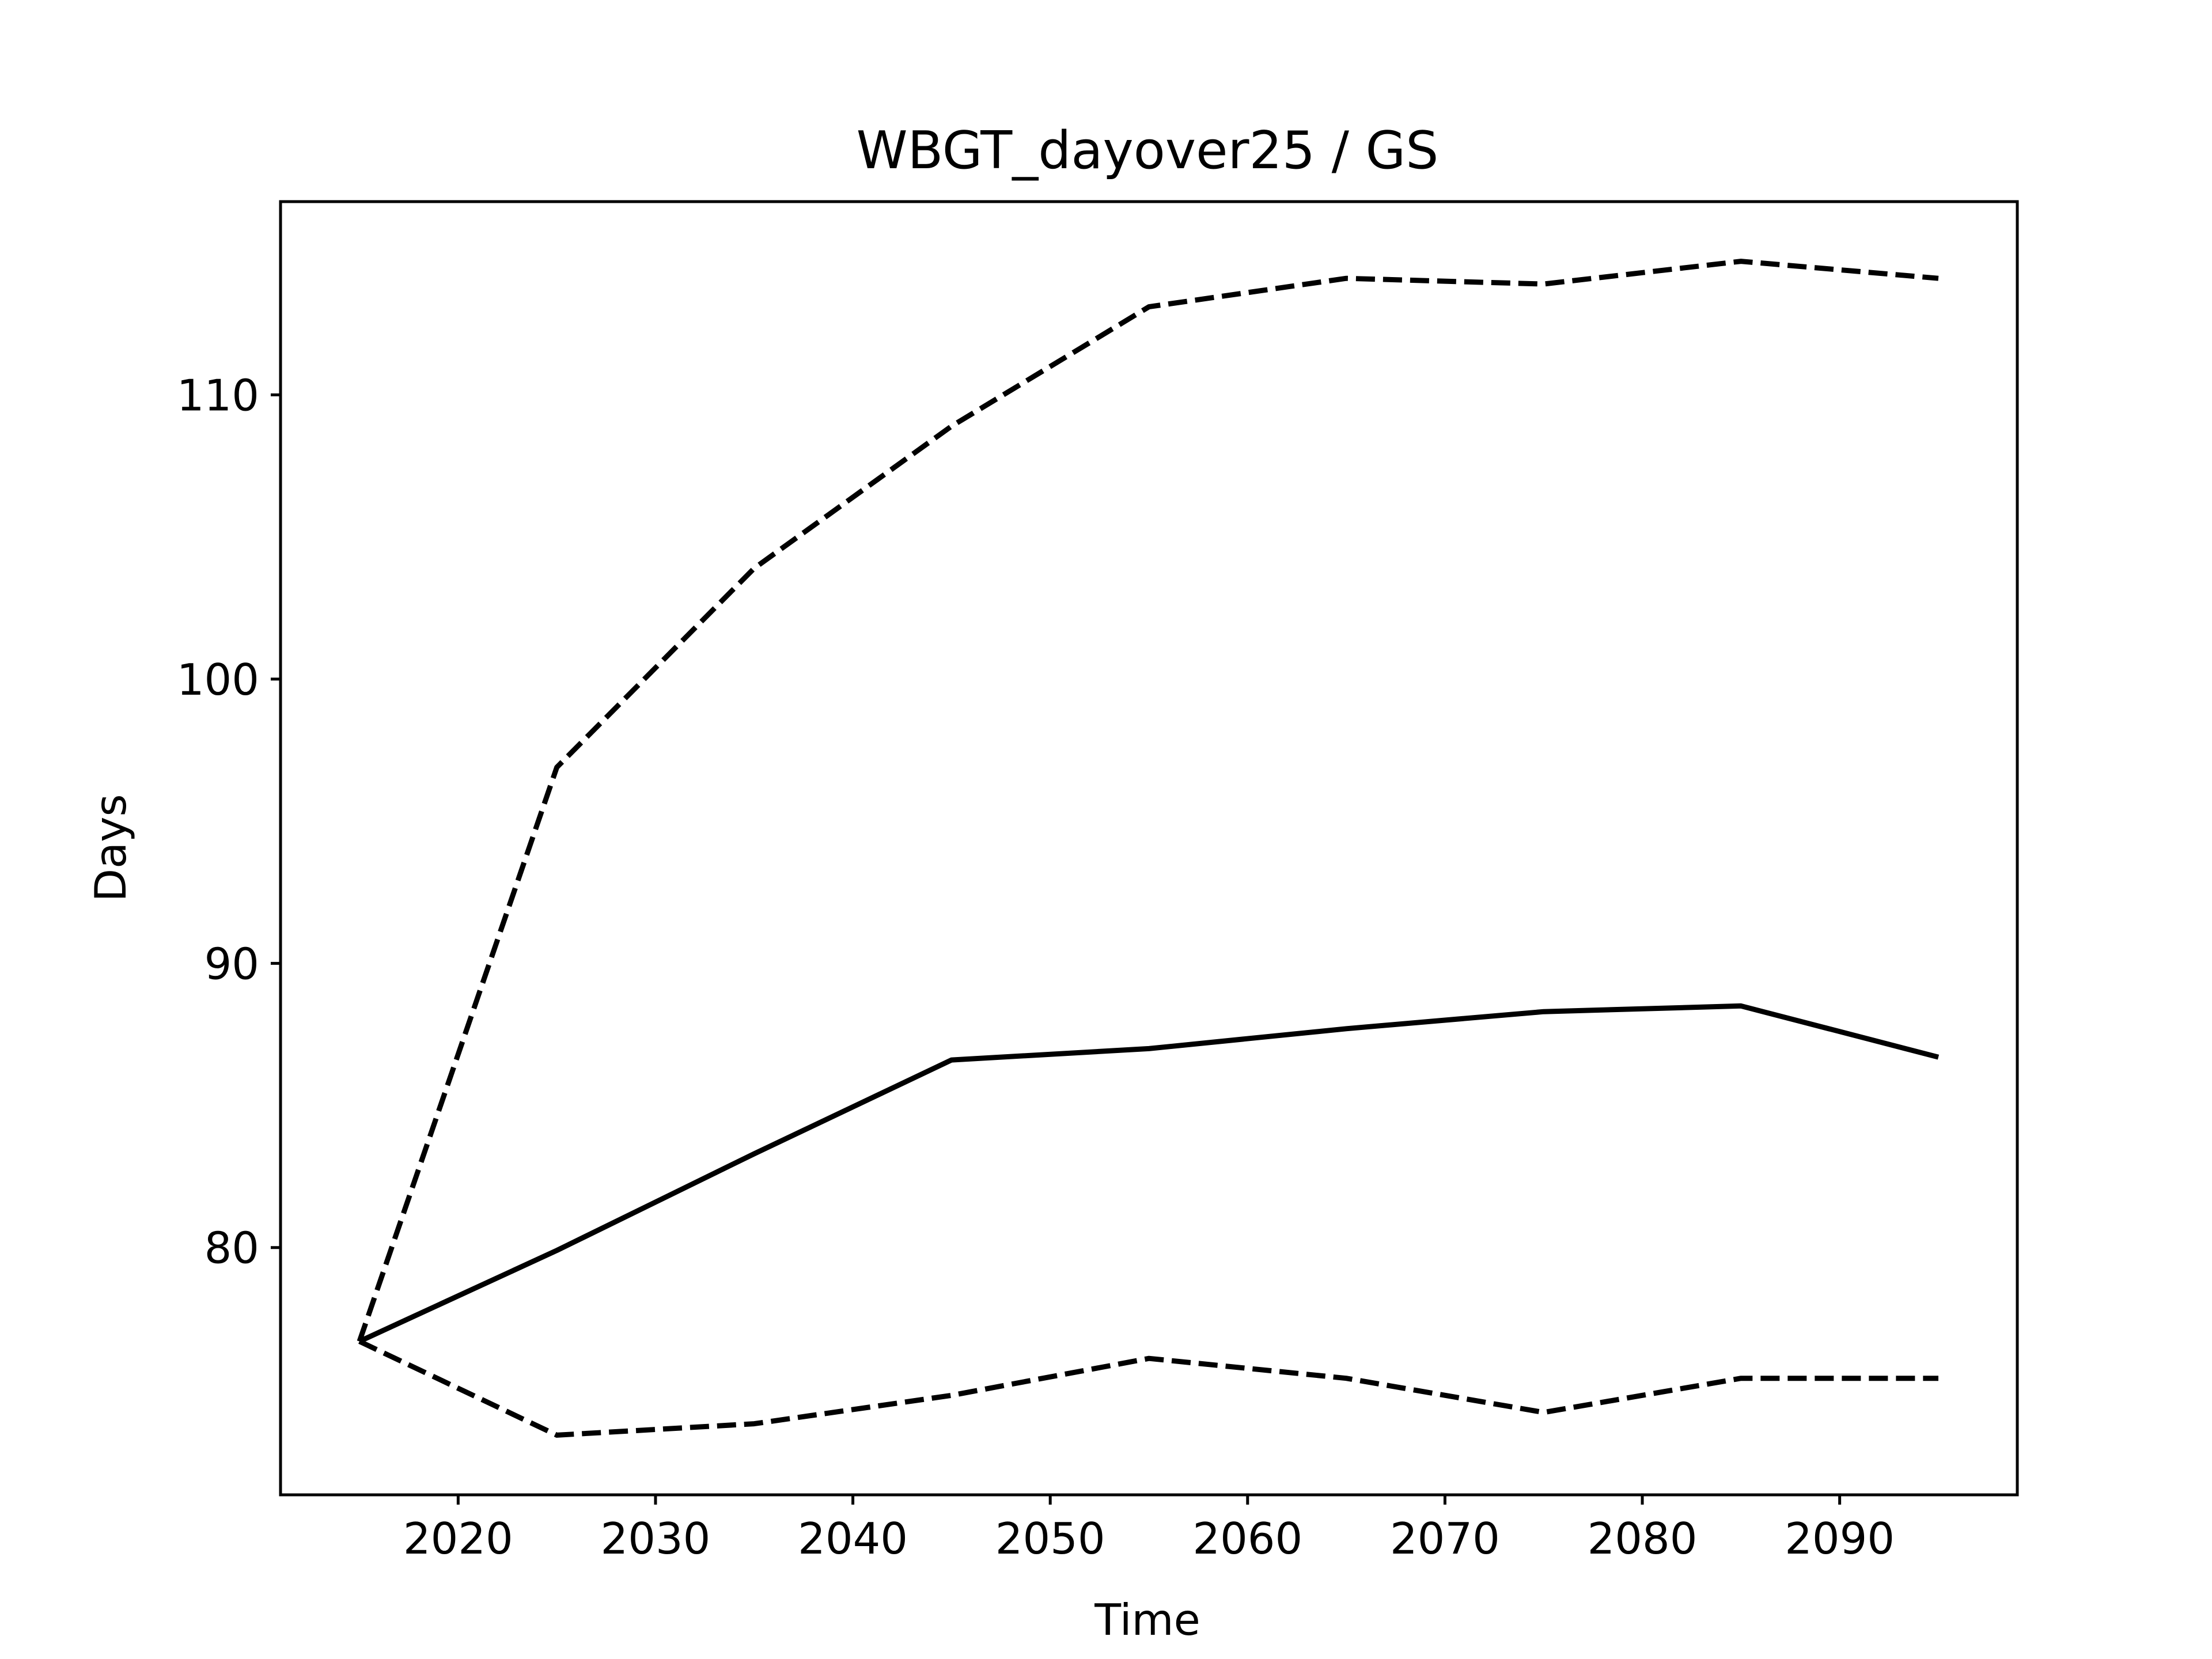 Image resolution: width=2212 pixels, height=1659 pixels. What do you see at coordinates (1149, 1529) in the screenshot?
I see `x-axis-ticks: 2020 2030 2040 2050 2060 2070 2080 2090` at bounding box center [1149, 1529].